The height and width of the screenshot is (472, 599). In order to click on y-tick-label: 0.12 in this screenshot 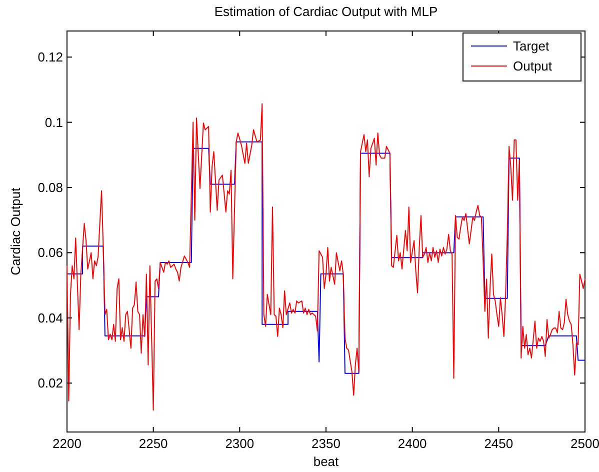, I will do `click(50, 57)`.